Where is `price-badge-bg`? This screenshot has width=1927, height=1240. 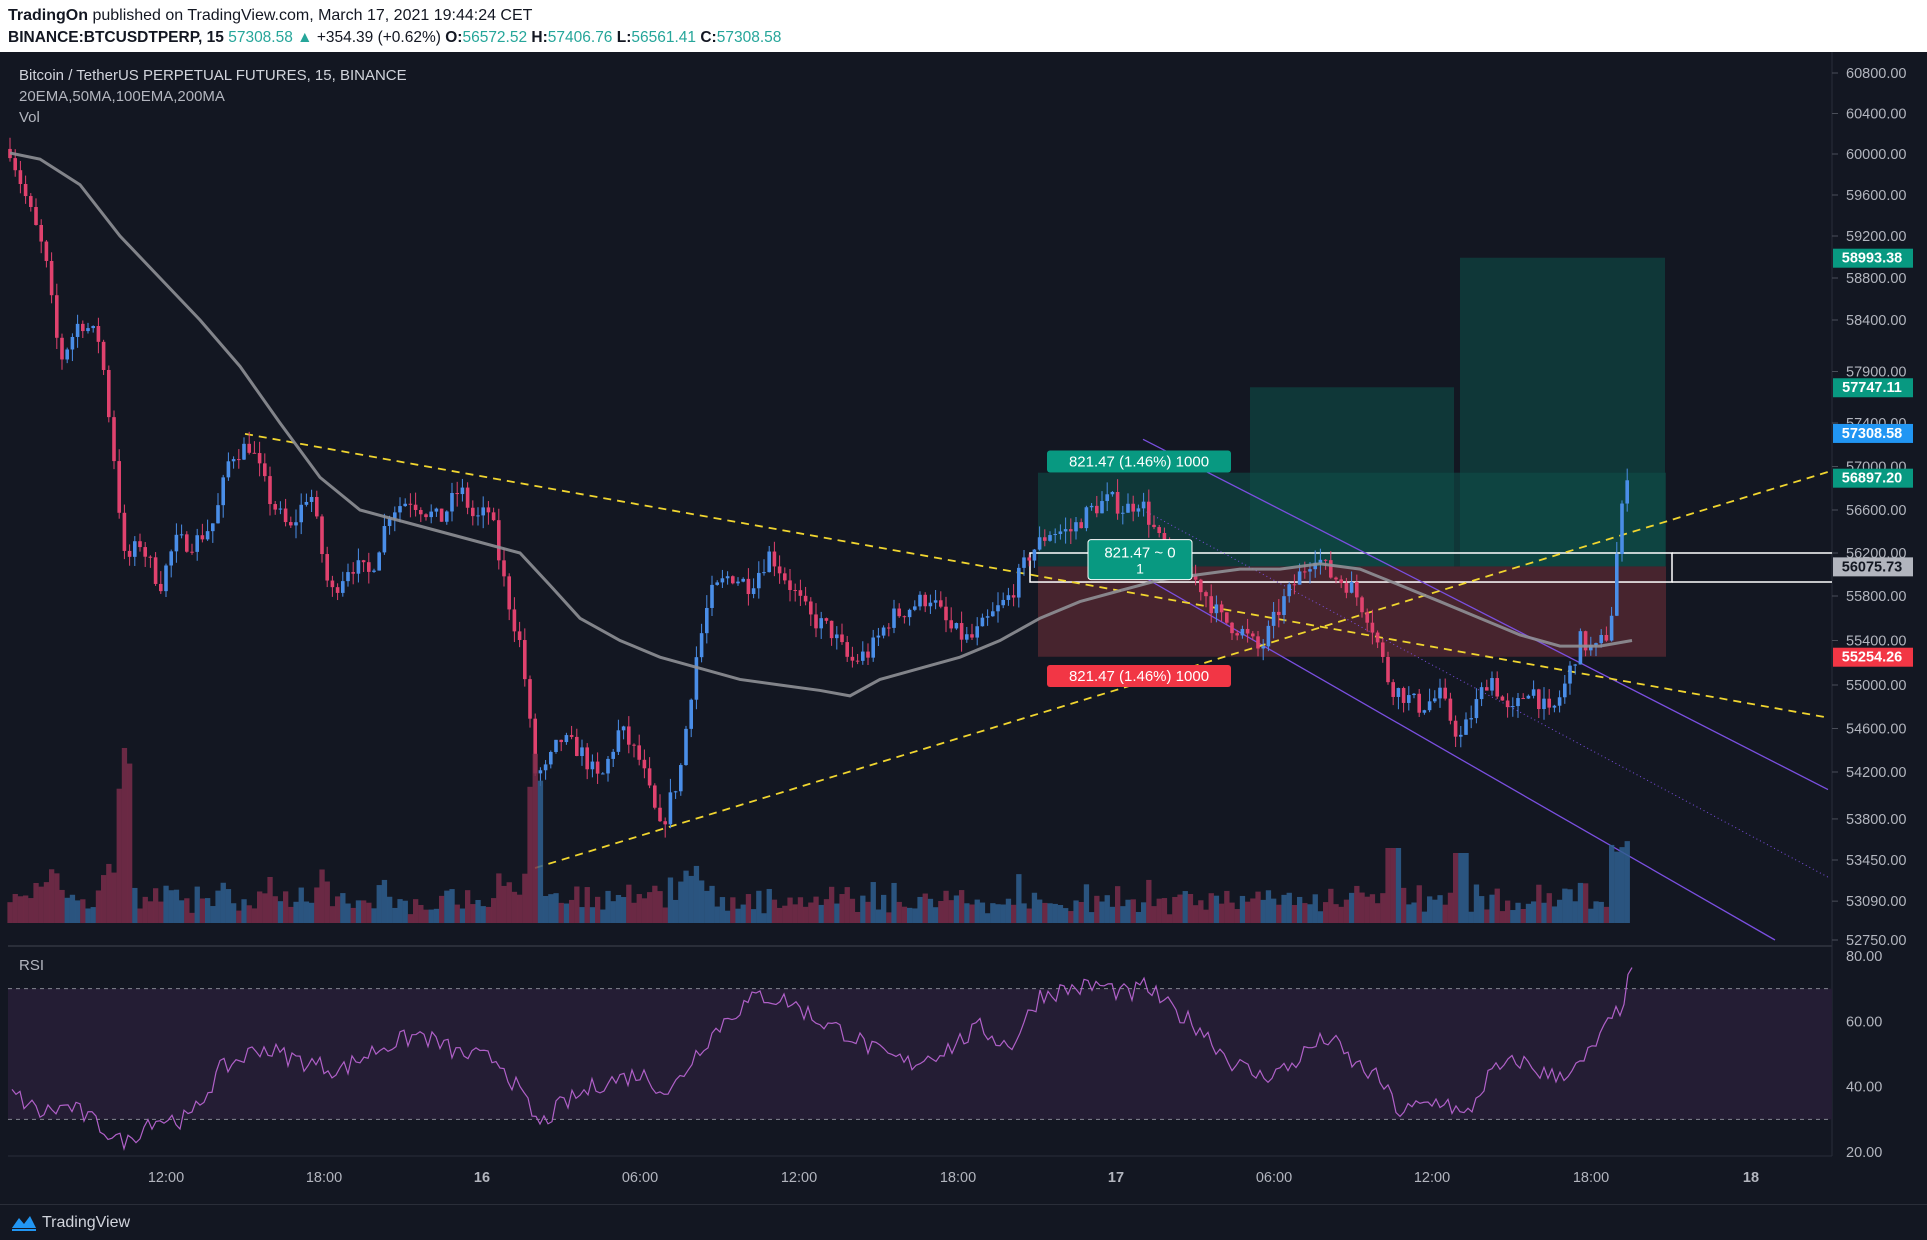
price-badge-bg is located at coordinates (1873, 657).